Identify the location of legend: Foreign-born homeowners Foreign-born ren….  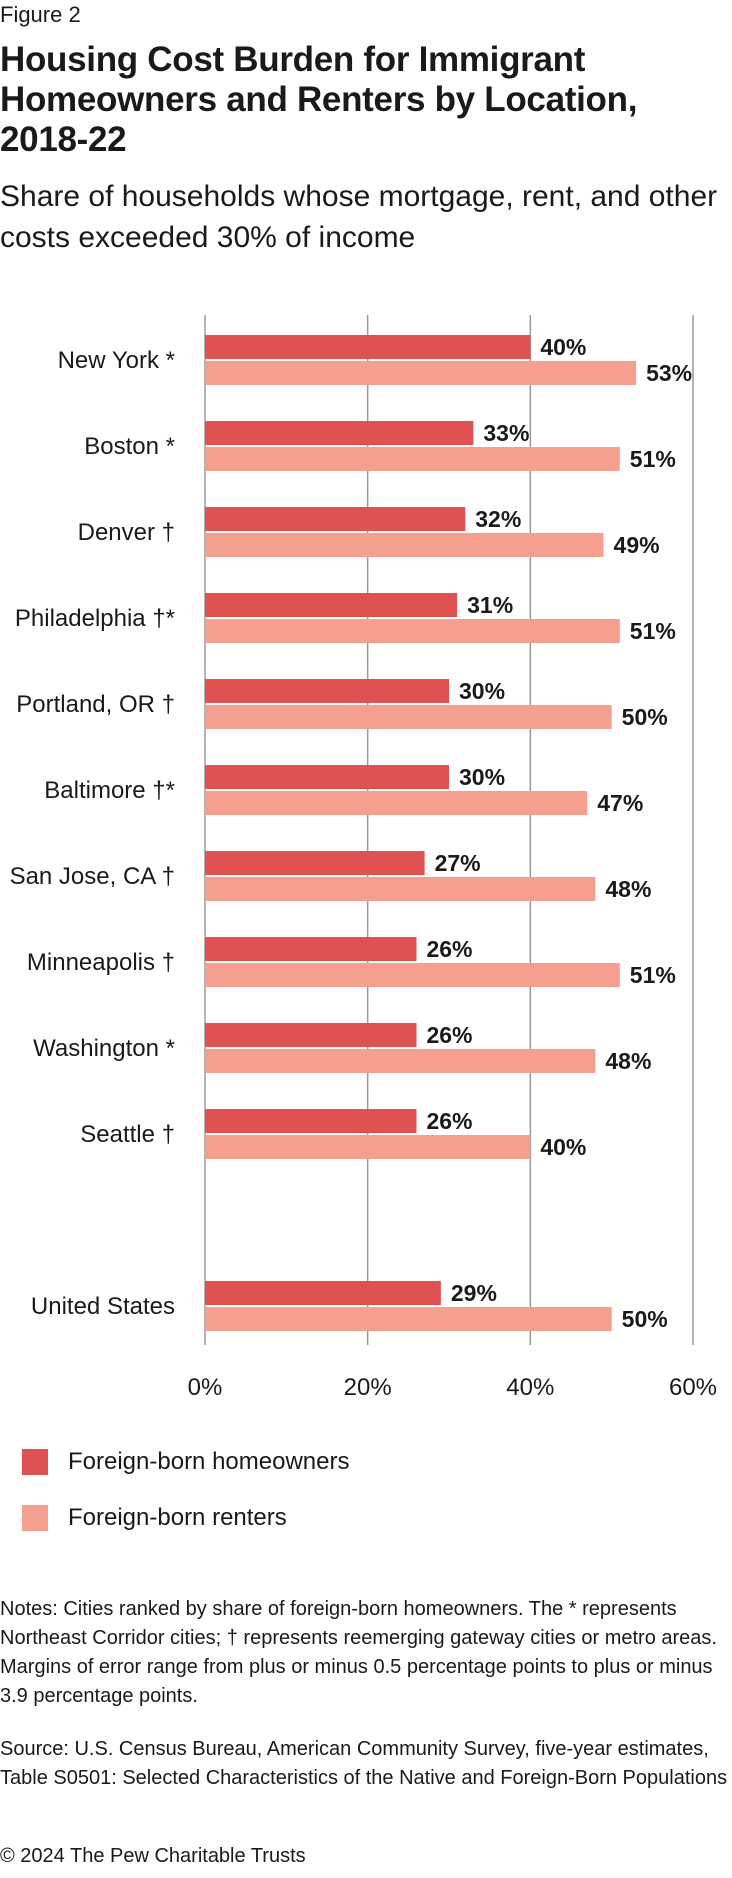
(185, 1504).